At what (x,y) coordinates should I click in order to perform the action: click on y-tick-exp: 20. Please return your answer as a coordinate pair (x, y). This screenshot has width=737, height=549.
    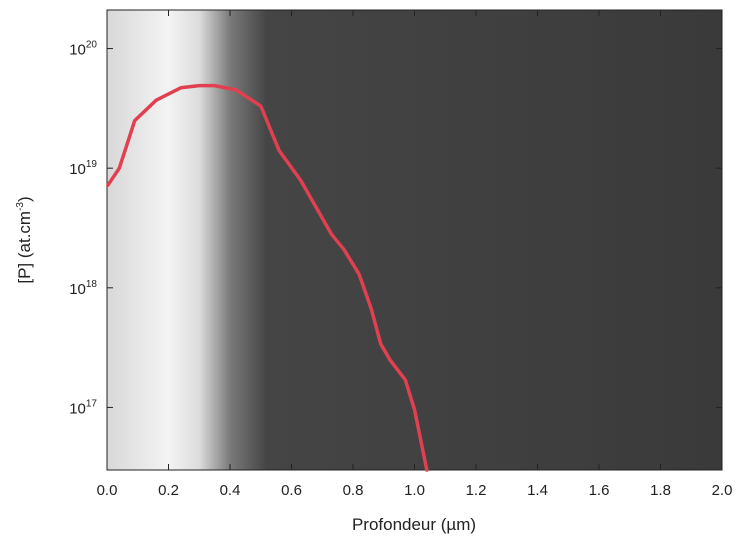
    Looking at the image, I should click on (92, 45).